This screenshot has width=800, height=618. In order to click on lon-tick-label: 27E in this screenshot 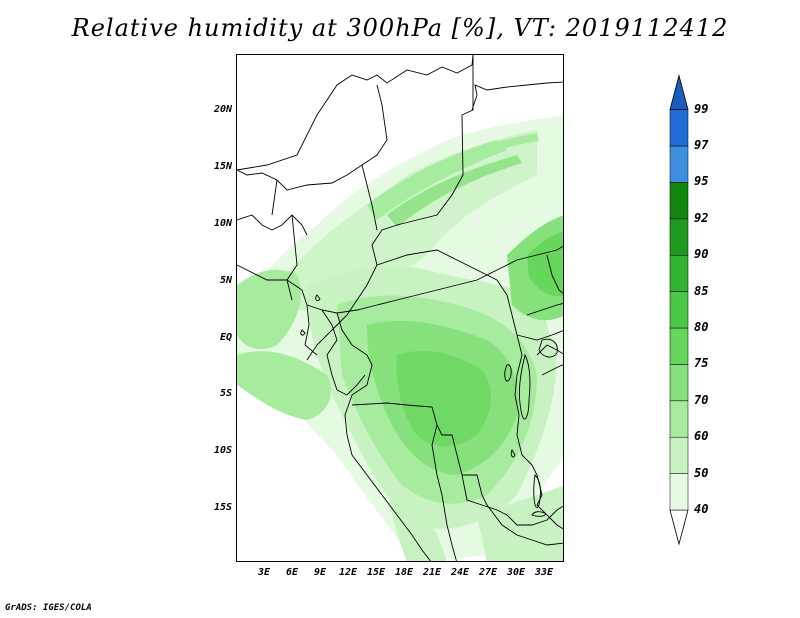, I will do `click(488, 572)`.